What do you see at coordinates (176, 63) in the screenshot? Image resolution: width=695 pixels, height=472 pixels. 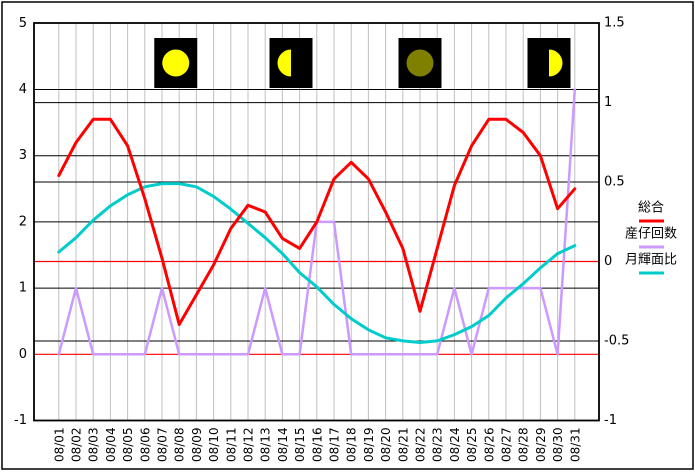 I see `full-moon-icon` at bounding box center [176, 63].